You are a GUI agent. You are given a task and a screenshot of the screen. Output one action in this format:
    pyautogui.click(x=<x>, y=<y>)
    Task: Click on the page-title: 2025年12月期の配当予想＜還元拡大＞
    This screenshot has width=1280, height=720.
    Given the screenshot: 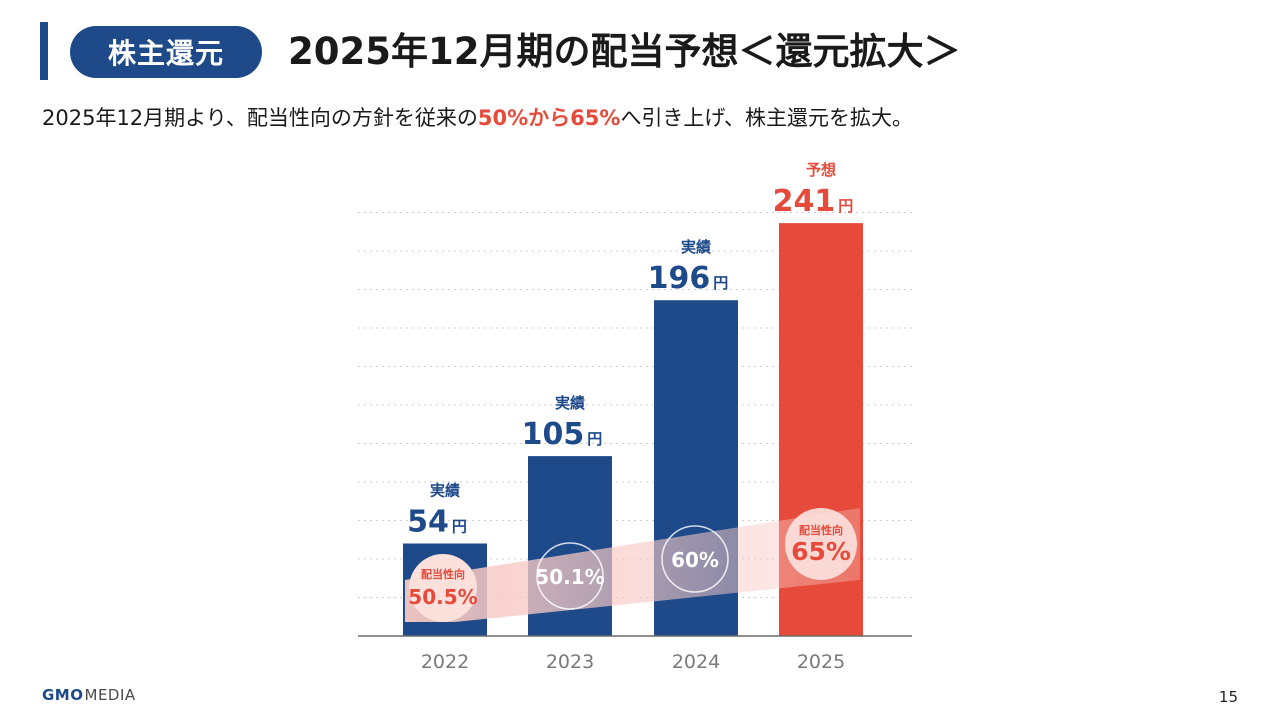 What is the action you would take?
    pyautogui.click(x=624, y=51)
    